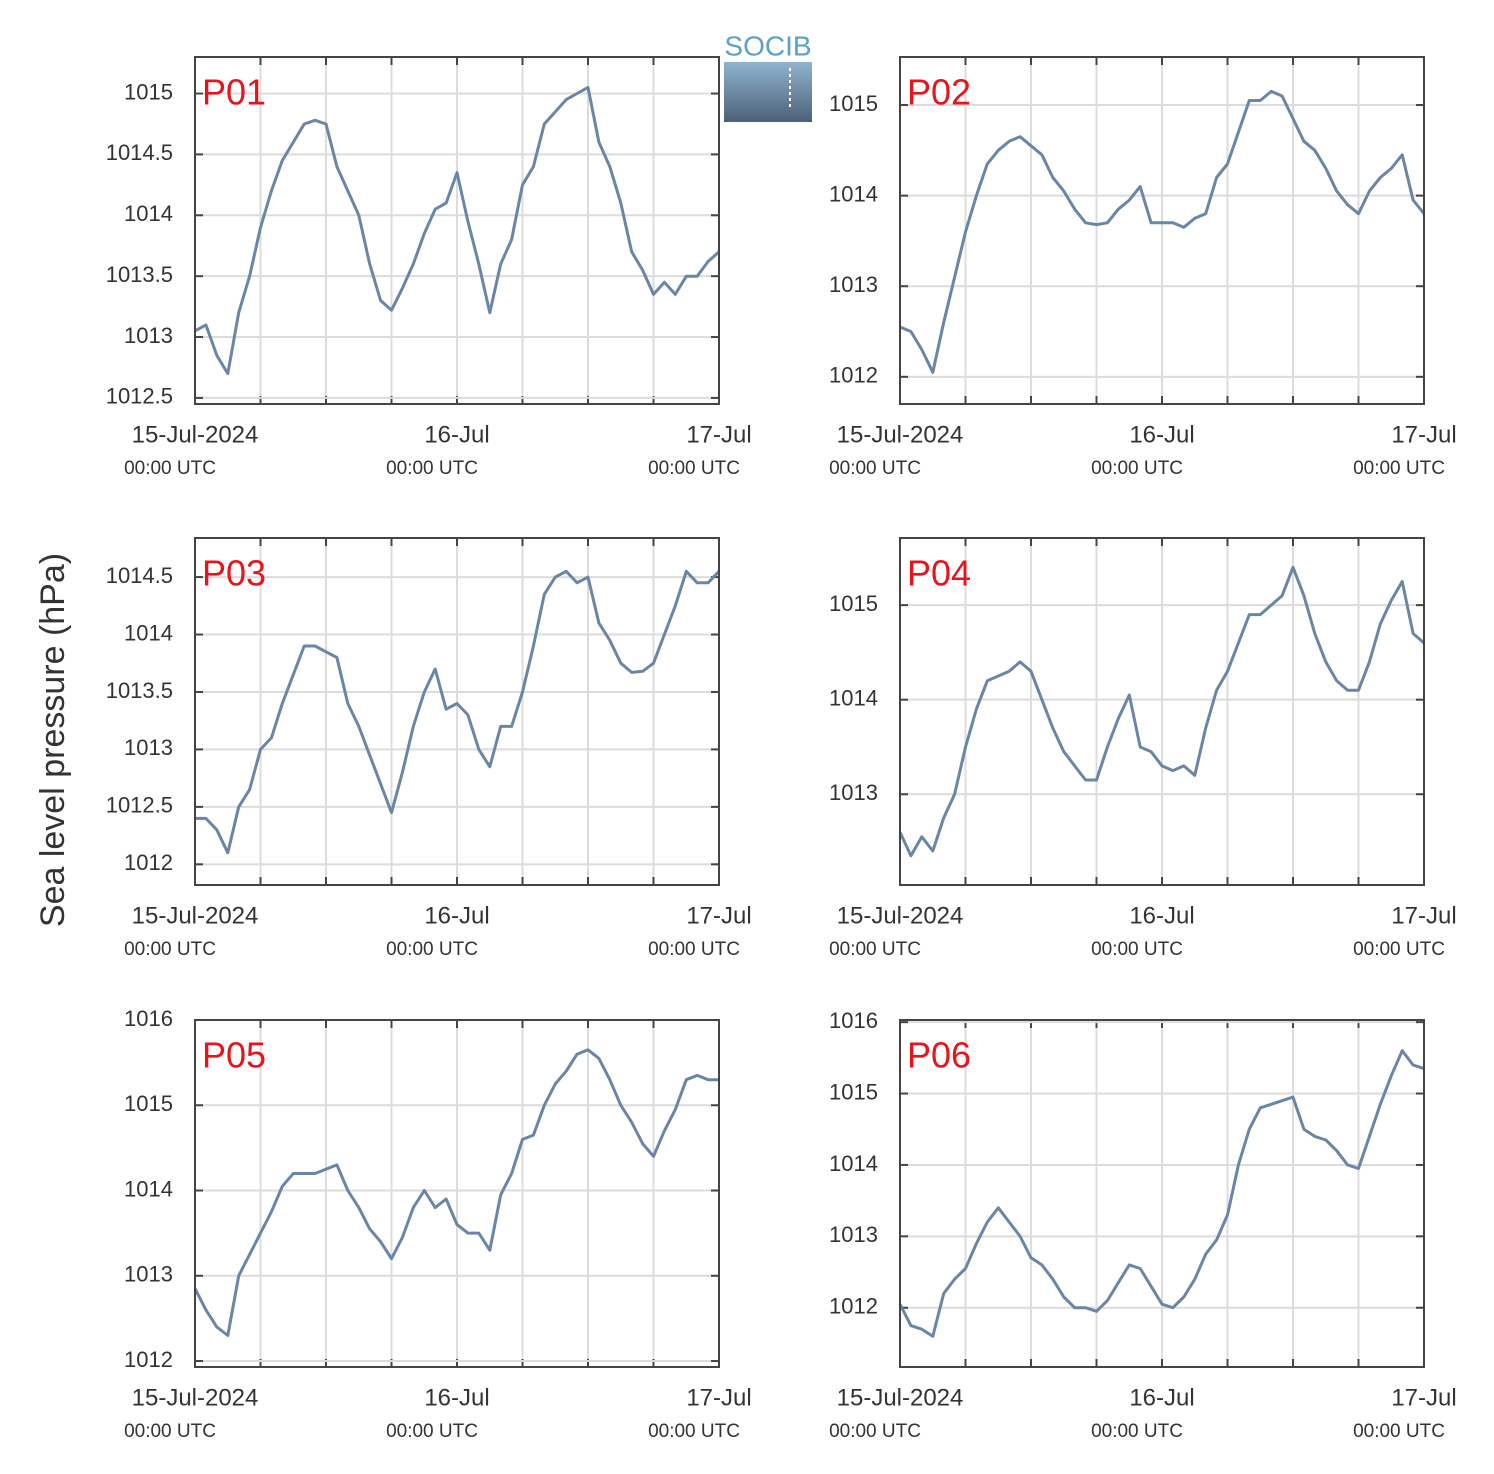 The width and height of the screenshot is (1494, 1474). What do you see at coordinates (939, 1055) in the screenshot?
I see `panel-title: P06` at bounding box center [939, 1055].